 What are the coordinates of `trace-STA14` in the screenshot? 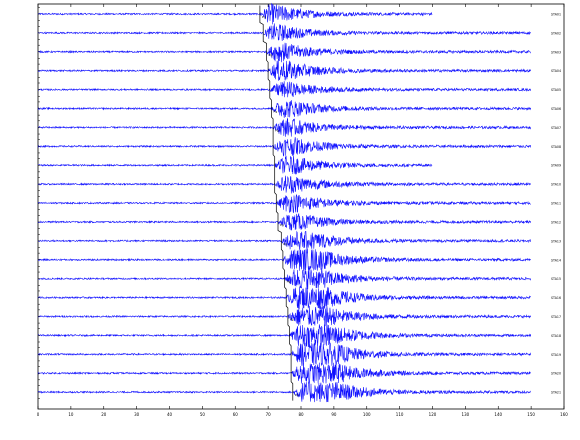 It's located at (284, 260).